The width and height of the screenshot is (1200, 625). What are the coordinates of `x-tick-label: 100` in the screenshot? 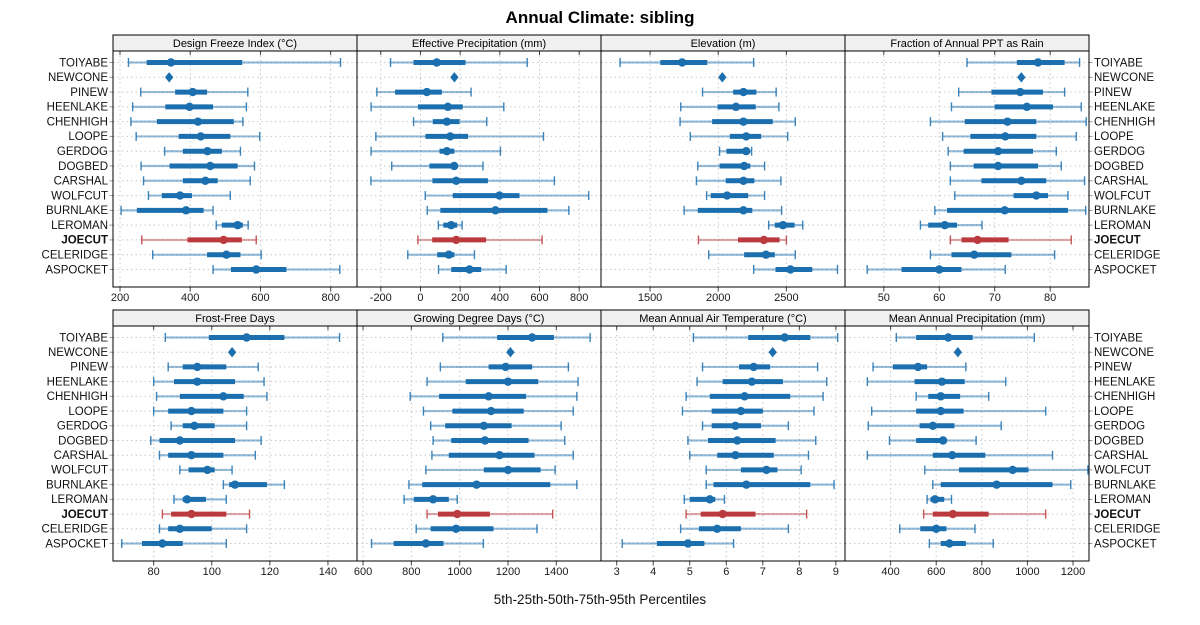 It's located at (212, 572).